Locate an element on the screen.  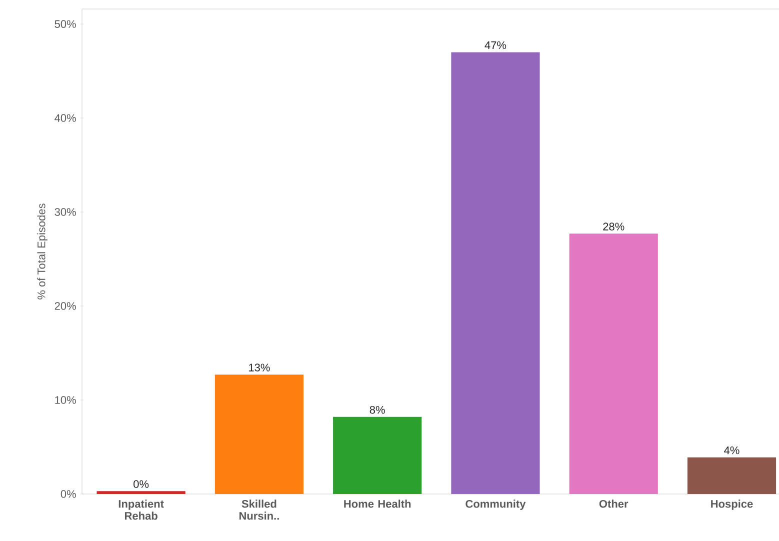
y-tick-label: 20% is located at coordinates (65, 306).